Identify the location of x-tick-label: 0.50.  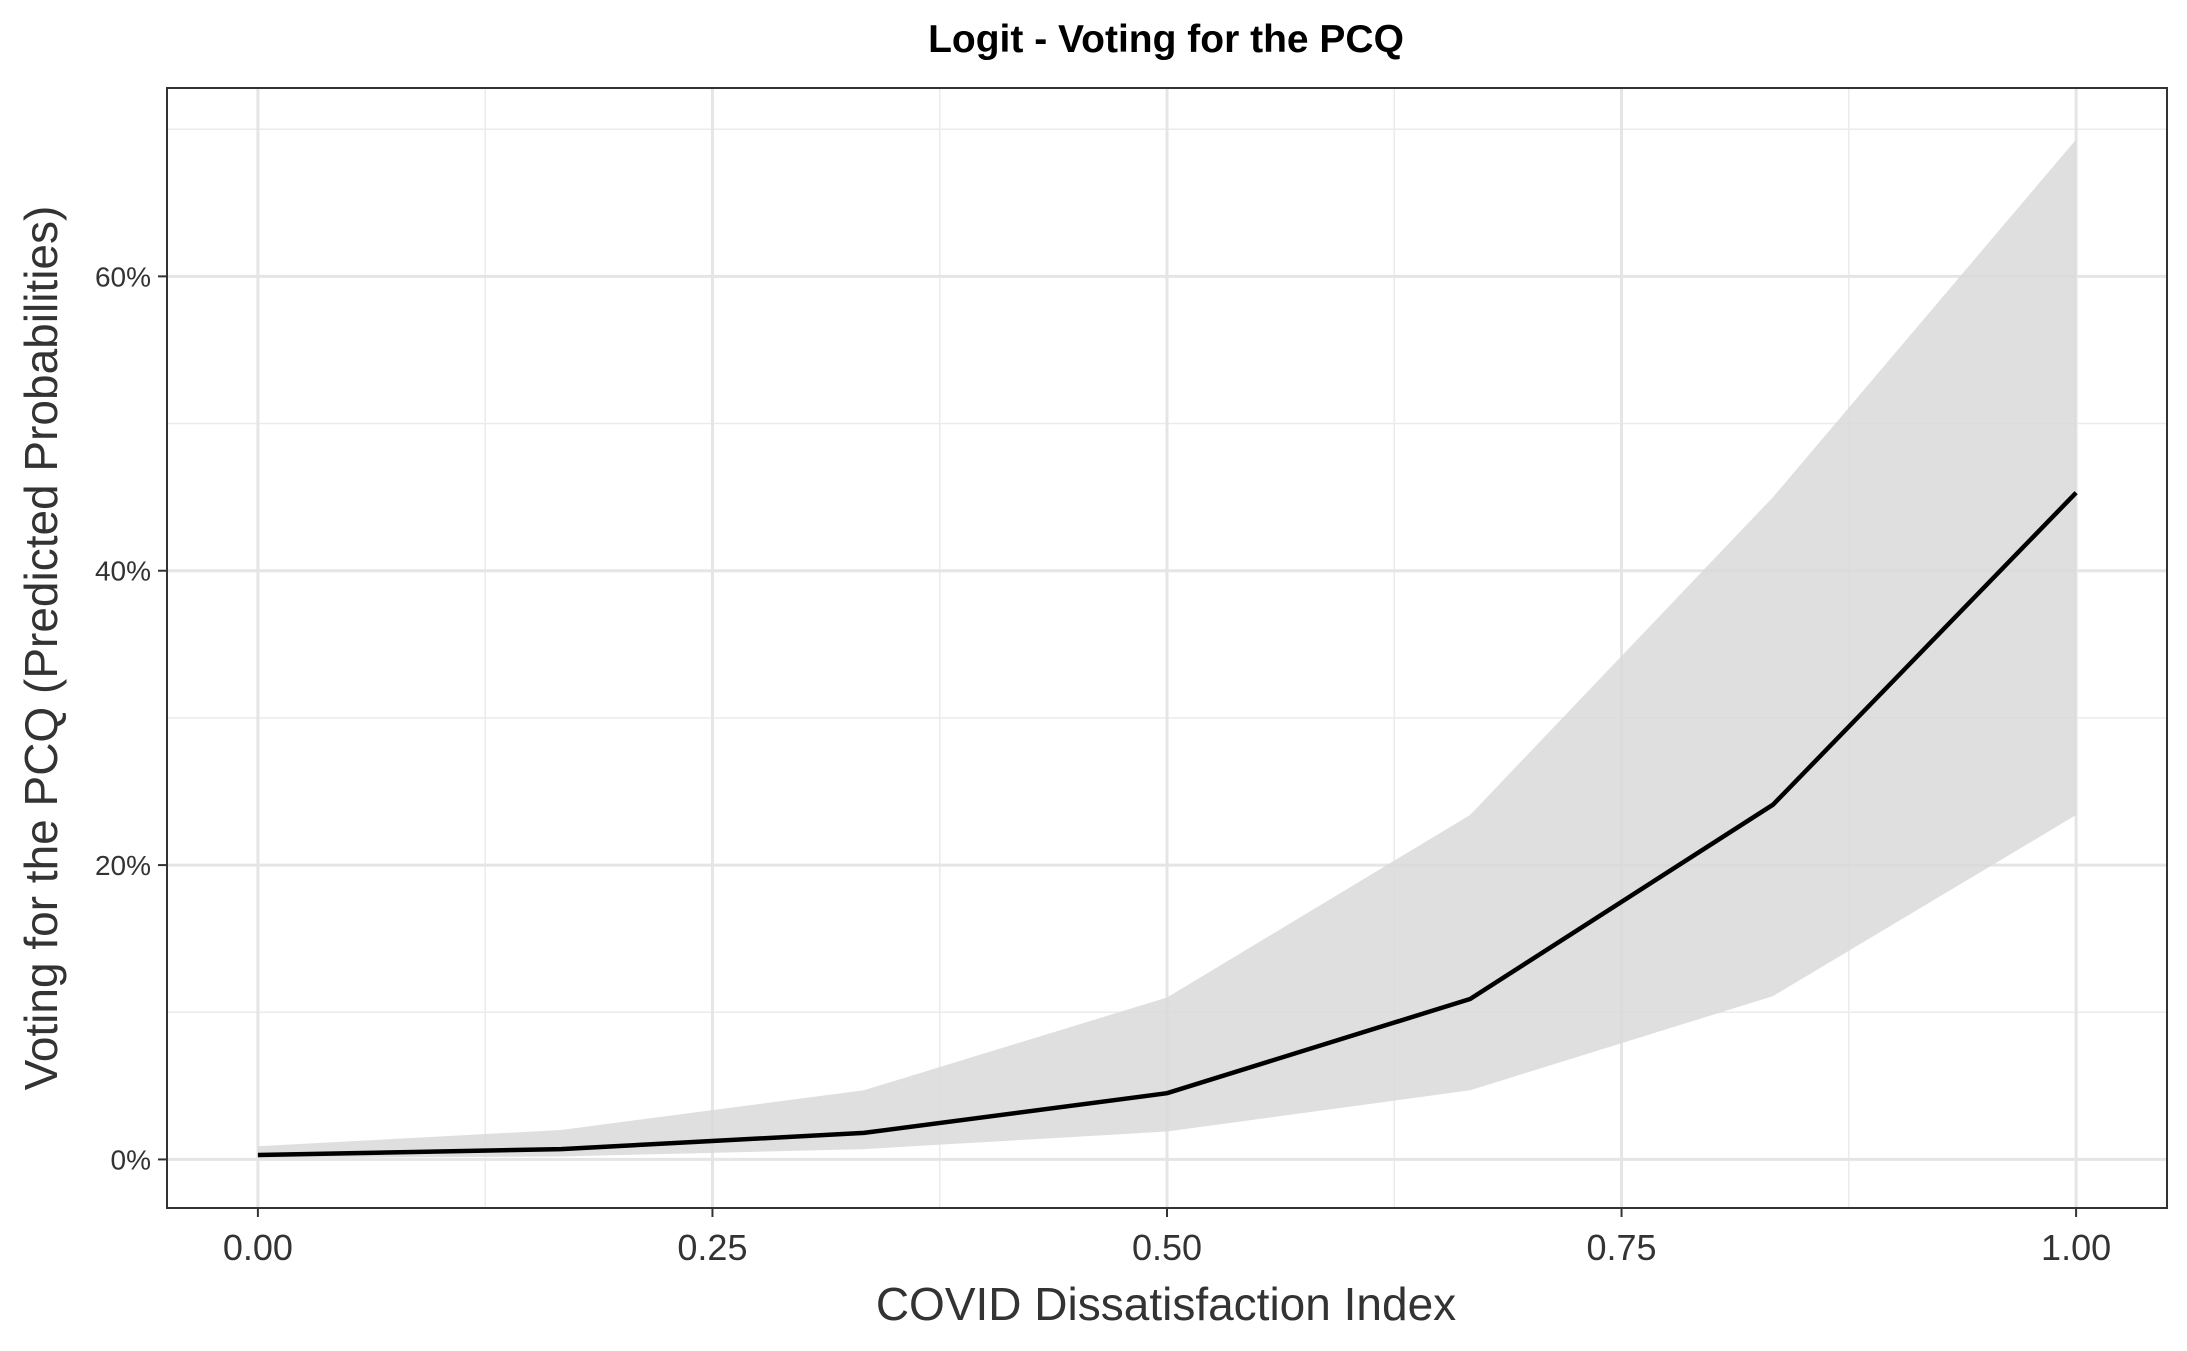
(1167, 1247).